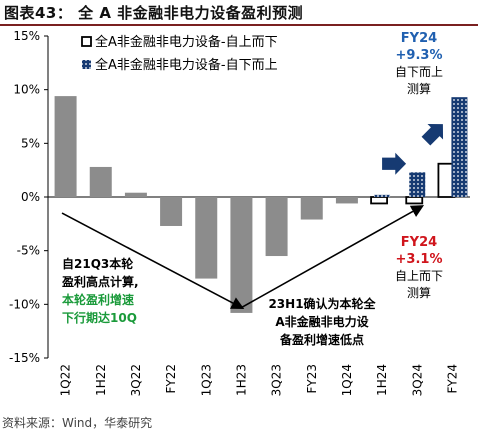  I want to click on x-tick-label: 1Q24, so click(347, 380).